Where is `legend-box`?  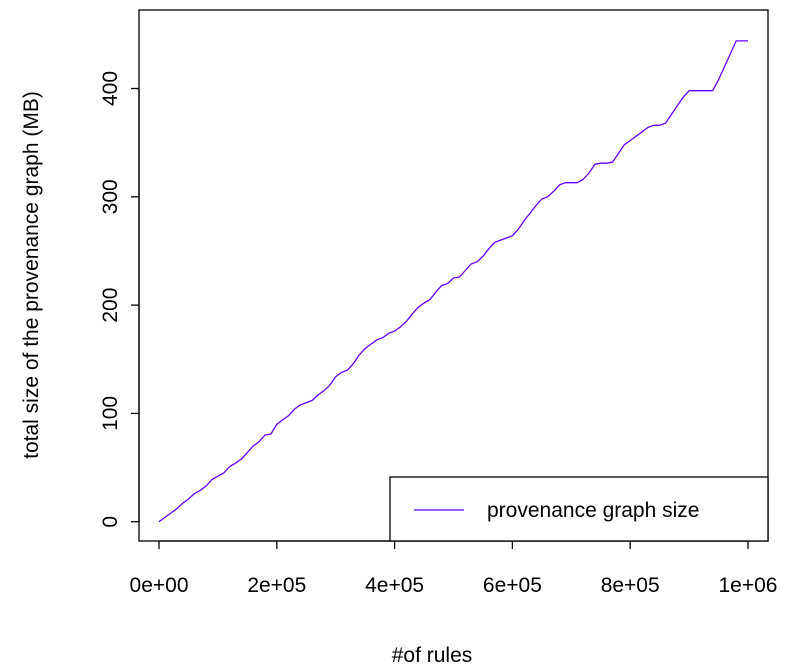 legend-box is located at coordinates (579, 509).